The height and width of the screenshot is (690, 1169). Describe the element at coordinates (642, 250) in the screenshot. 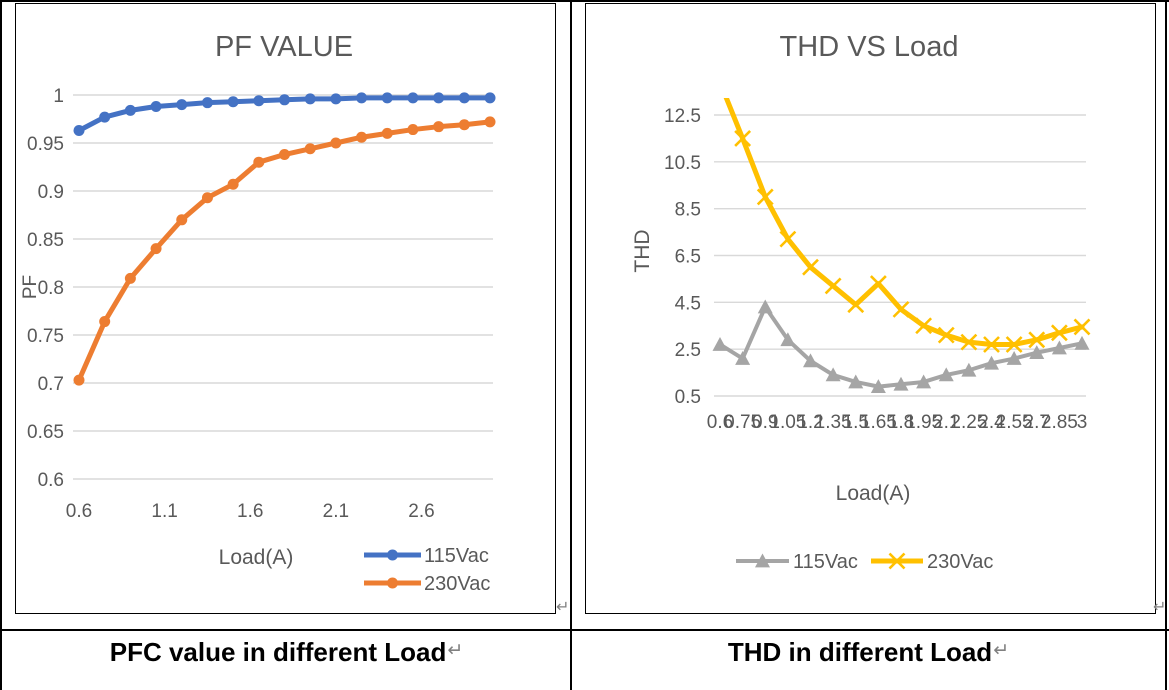

I see `y-axis-title: THD` at that location.